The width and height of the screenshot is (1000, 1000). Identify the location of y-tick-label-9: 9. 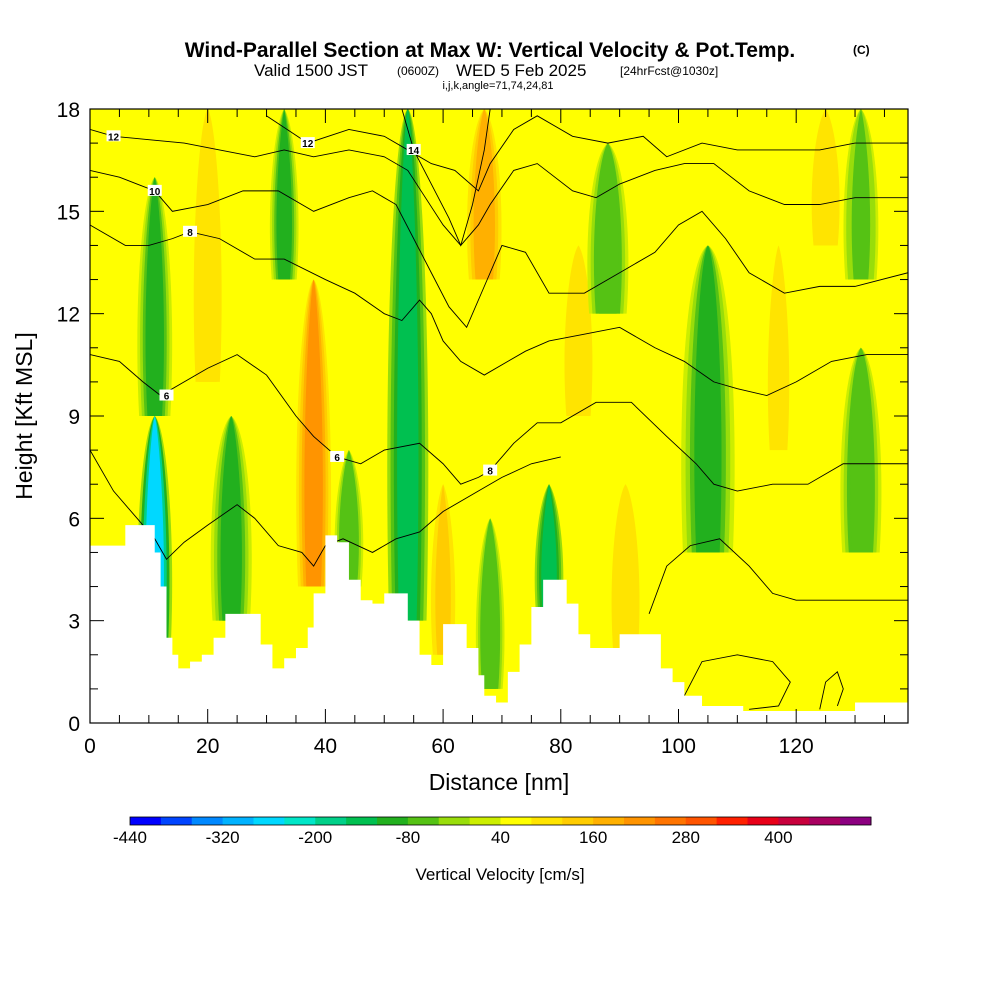
(74, 417).